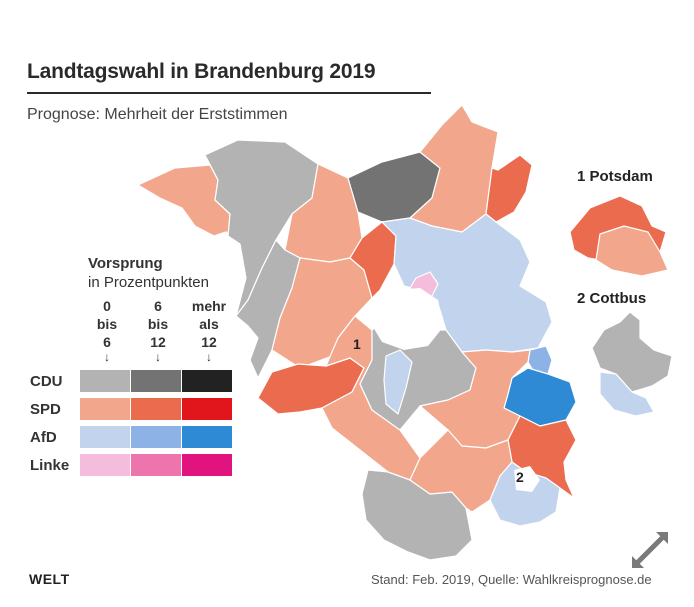 Image resolution: width=694 pixels, height=607 pixels. I want to click on region-spree-neisse-south, so click(525, 494).